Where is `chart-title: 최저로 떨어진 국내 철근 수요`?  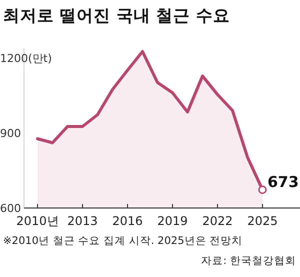 chart-title: 최저로 떨어진 국내 철근 수요 is located at coordinates (116, 15).